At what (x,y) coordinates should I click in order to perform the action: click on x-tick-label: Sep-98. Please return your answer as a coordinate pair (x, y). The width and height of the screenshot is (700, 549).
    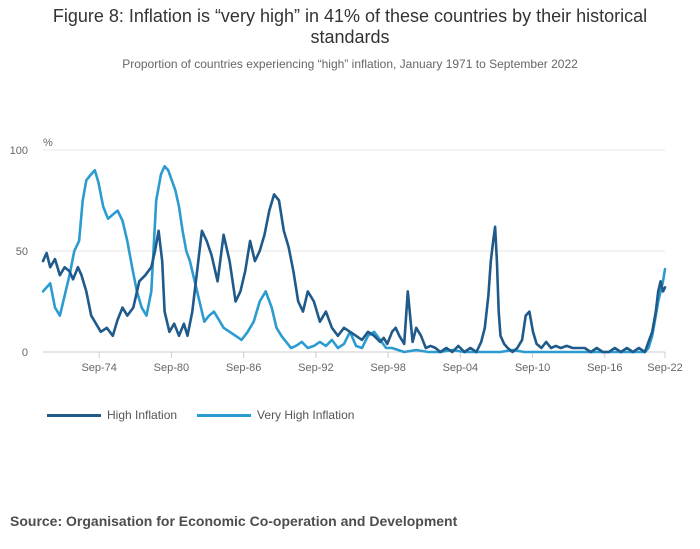
    Looking at the image, I should click on (387, 368).